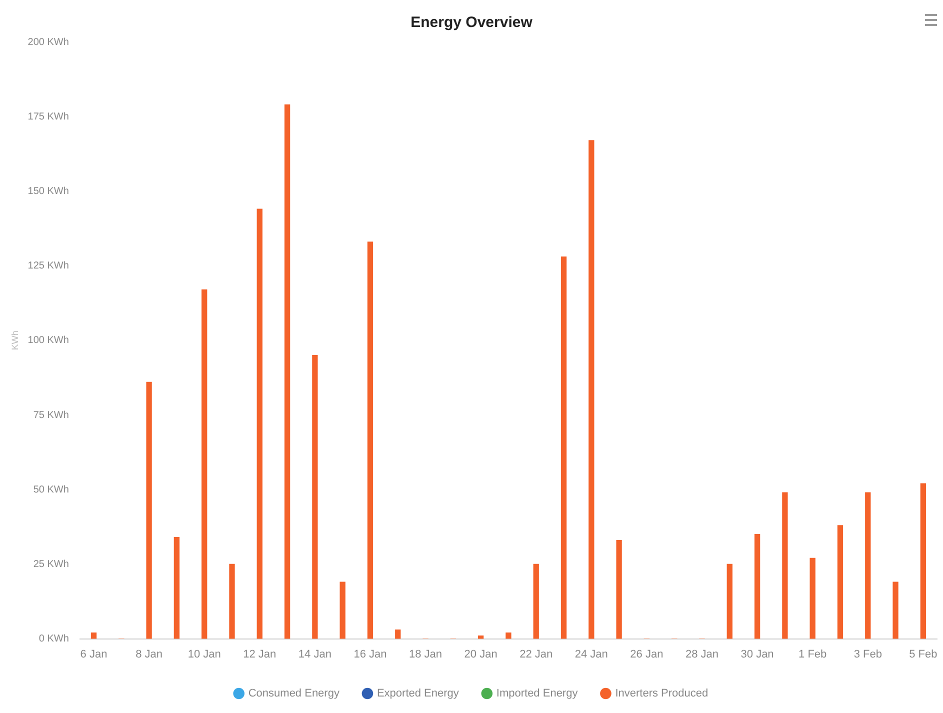 The height and width of the screenshot is (713, 943). What do you see at coordinates (94, 654) in the screenshot?
I see `x-tick-label: 6 Jan` at bounding box center [94, 654].